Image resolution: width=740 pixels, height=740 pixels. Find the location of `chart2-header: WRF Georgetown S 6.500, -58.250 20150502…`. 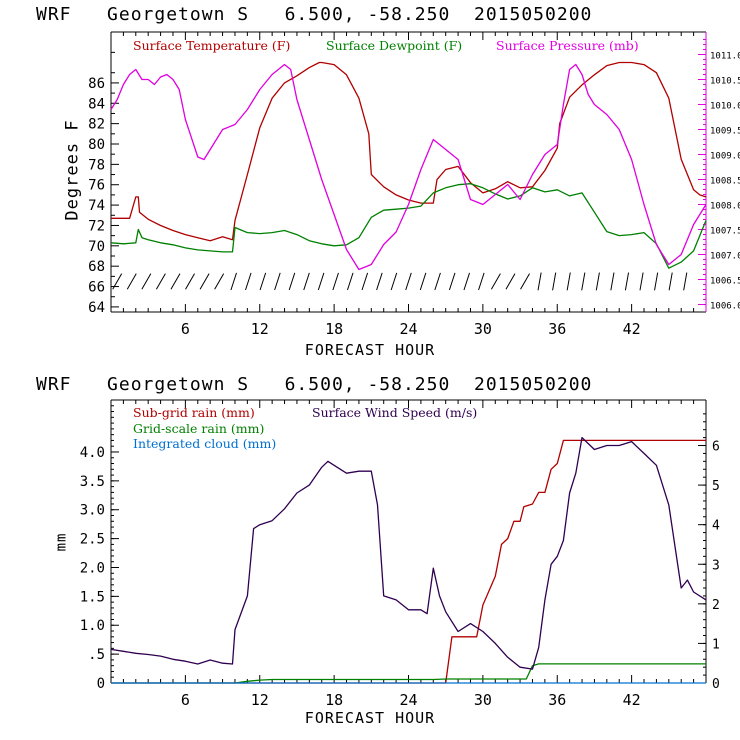

chart2-header: WRF Georgetown S 6.500, -58.250 20150502… is located at coordinates (314, 384).